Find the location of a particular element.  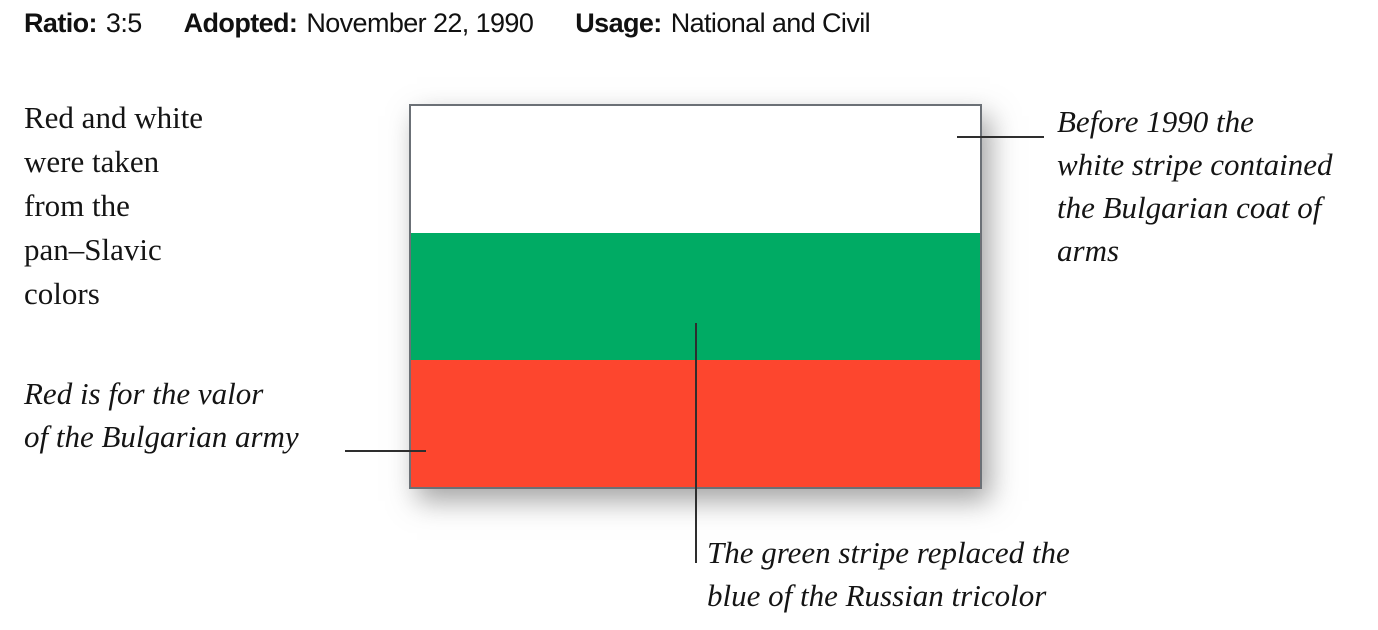

ratio-pair: Ratio: 3:5 is located at coordinates (83, 23).